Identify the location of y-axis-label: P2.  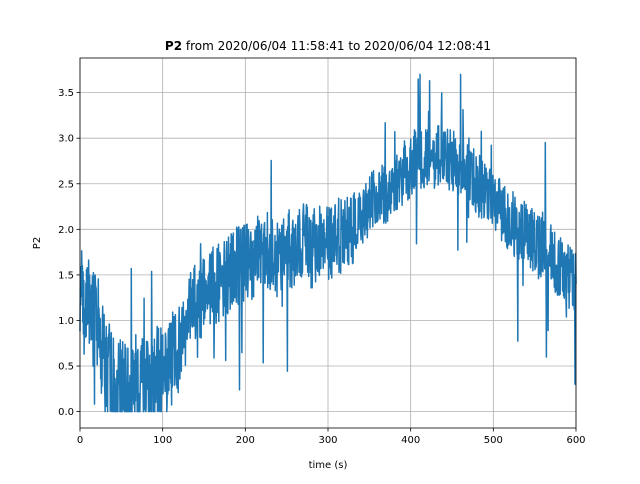
(37, 243).